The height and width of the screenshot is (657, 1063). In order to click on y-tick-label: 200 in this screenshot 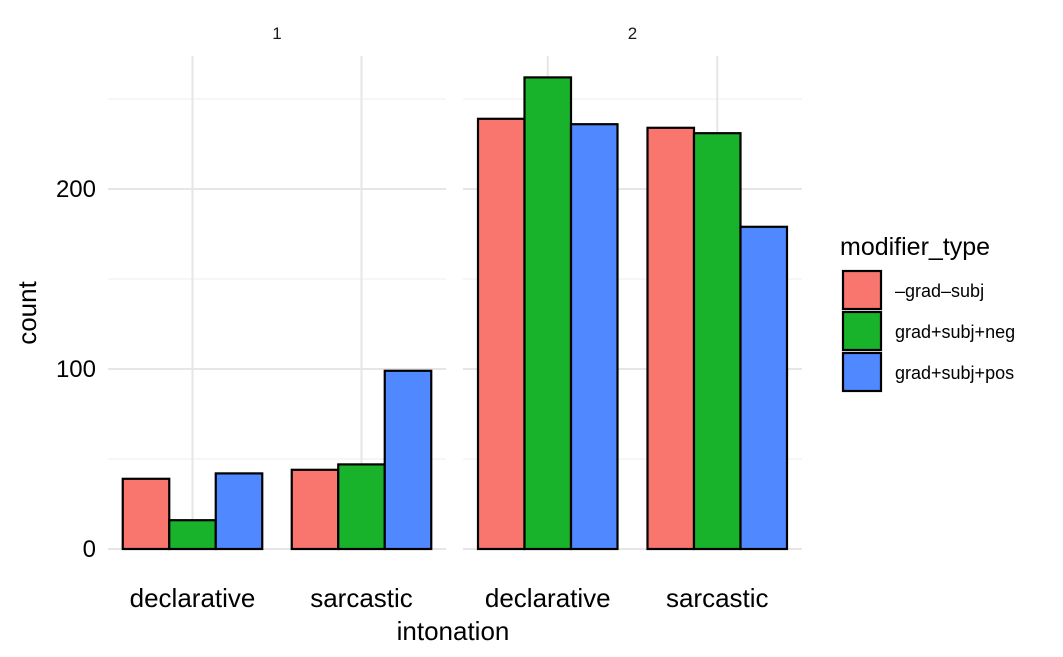, I will do `click(76, 189)`.